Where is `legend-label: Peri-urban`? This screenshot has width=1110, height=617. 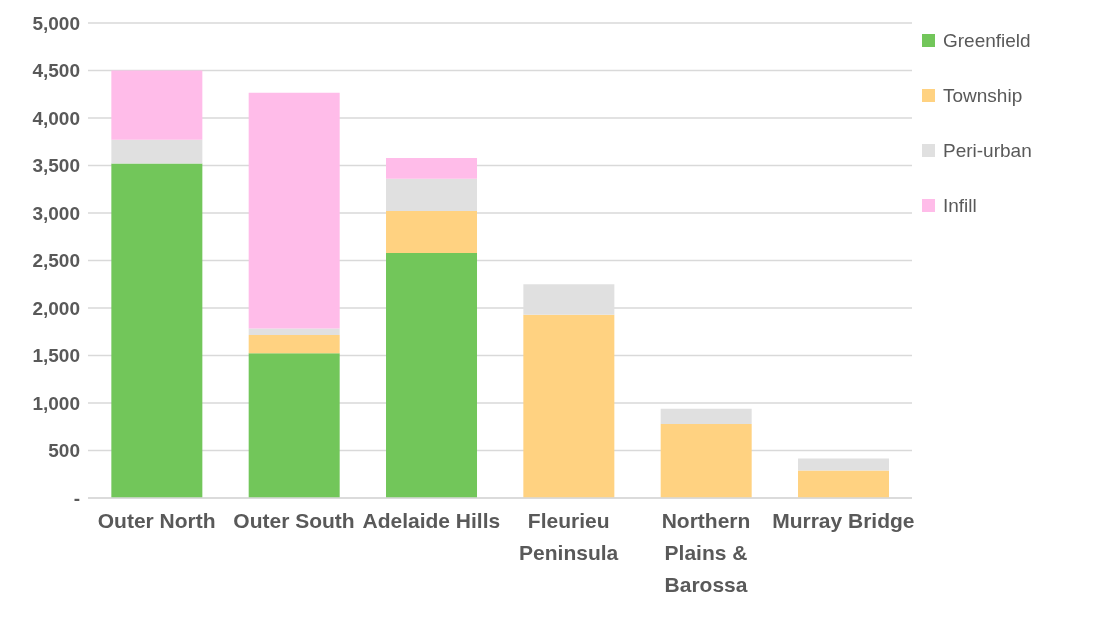
legend-label: Peri-urban is located at coordinates (987, 150).